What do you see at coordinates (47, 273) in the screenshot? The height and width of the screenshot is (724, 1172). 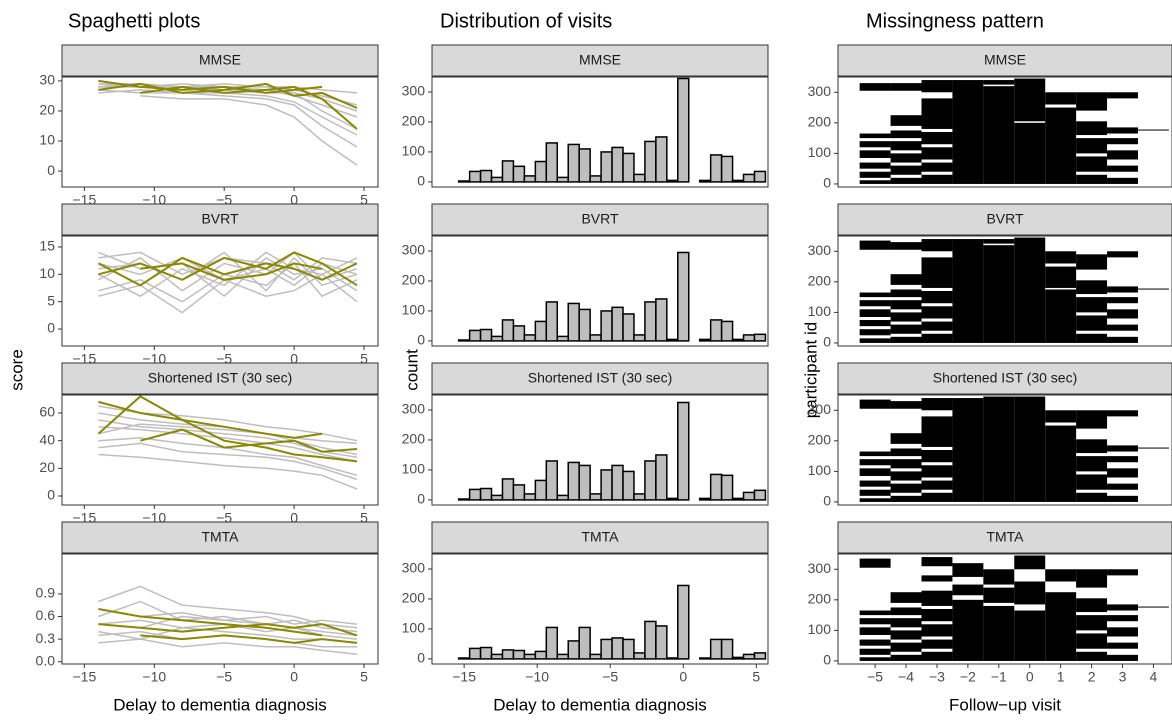 I see `y-tick-label: 10` at bounding box center [47, 273].